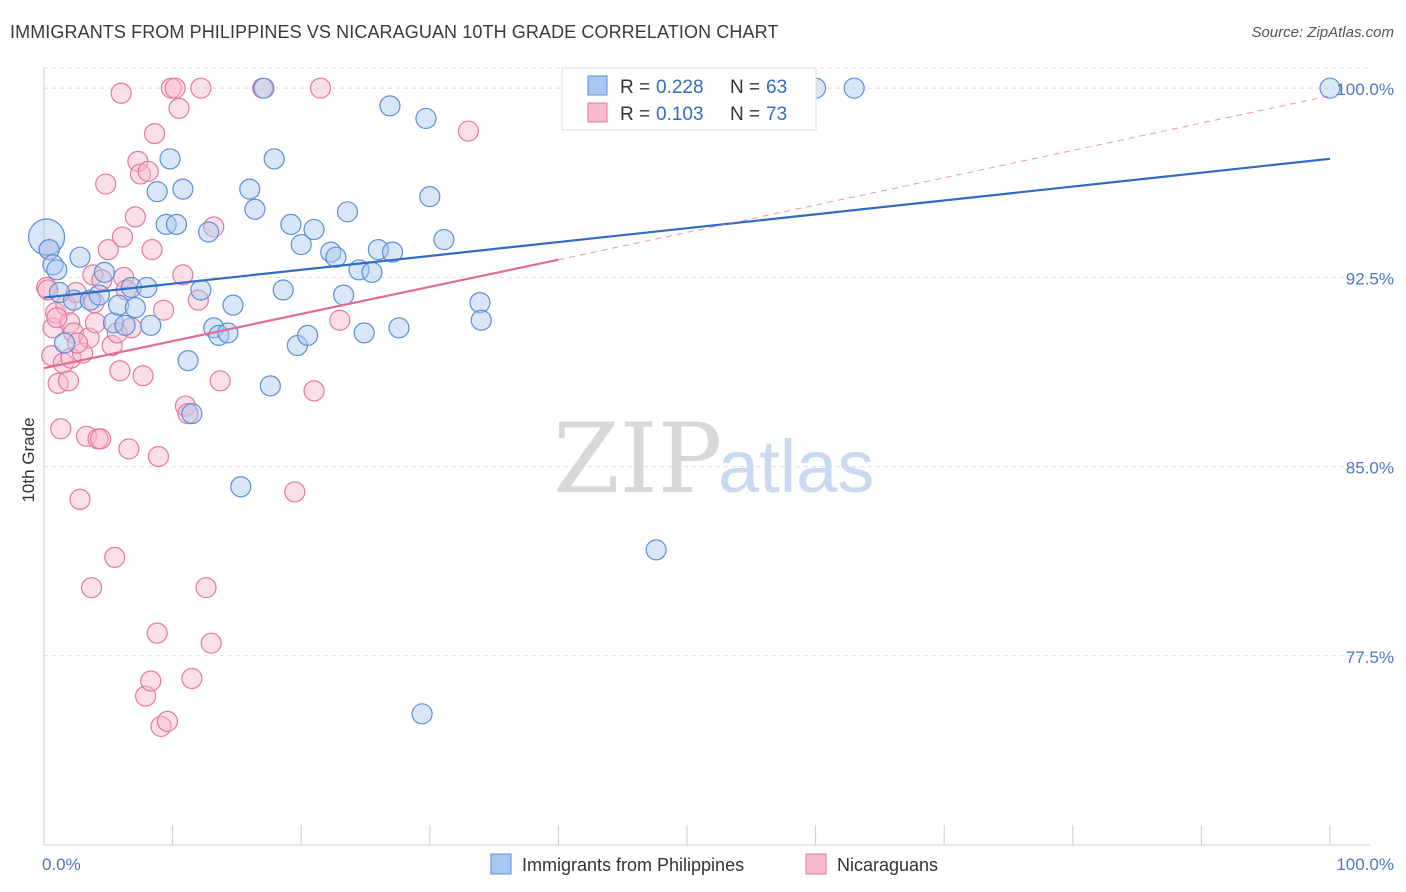 The width and height of the screenshot is (1406, 892). Describe the element at coordinates (61, 864) in the screenshot. I see `x-tick-label-0: 0.0%` at that location.